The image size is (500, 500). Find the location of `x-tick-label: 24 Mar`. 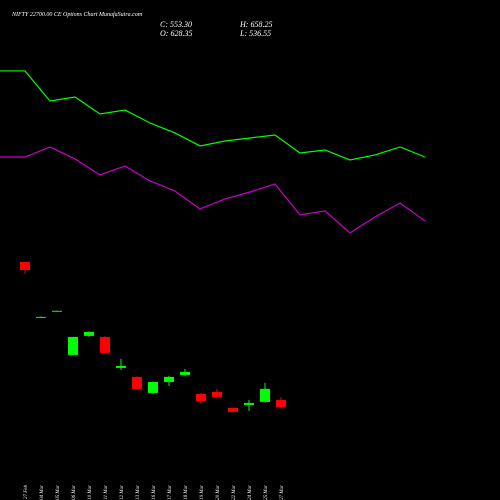

x-tick-label: 24 Mar is located at coordinates (250, 492).